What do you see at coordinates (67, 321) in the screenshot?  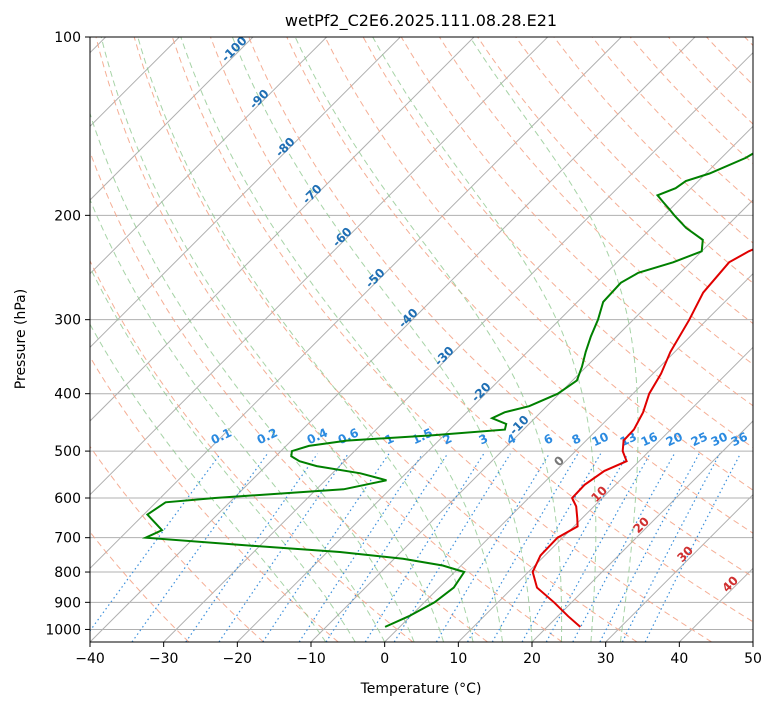 I see `y-tick-label: 300` at bounding box center [67, 321].